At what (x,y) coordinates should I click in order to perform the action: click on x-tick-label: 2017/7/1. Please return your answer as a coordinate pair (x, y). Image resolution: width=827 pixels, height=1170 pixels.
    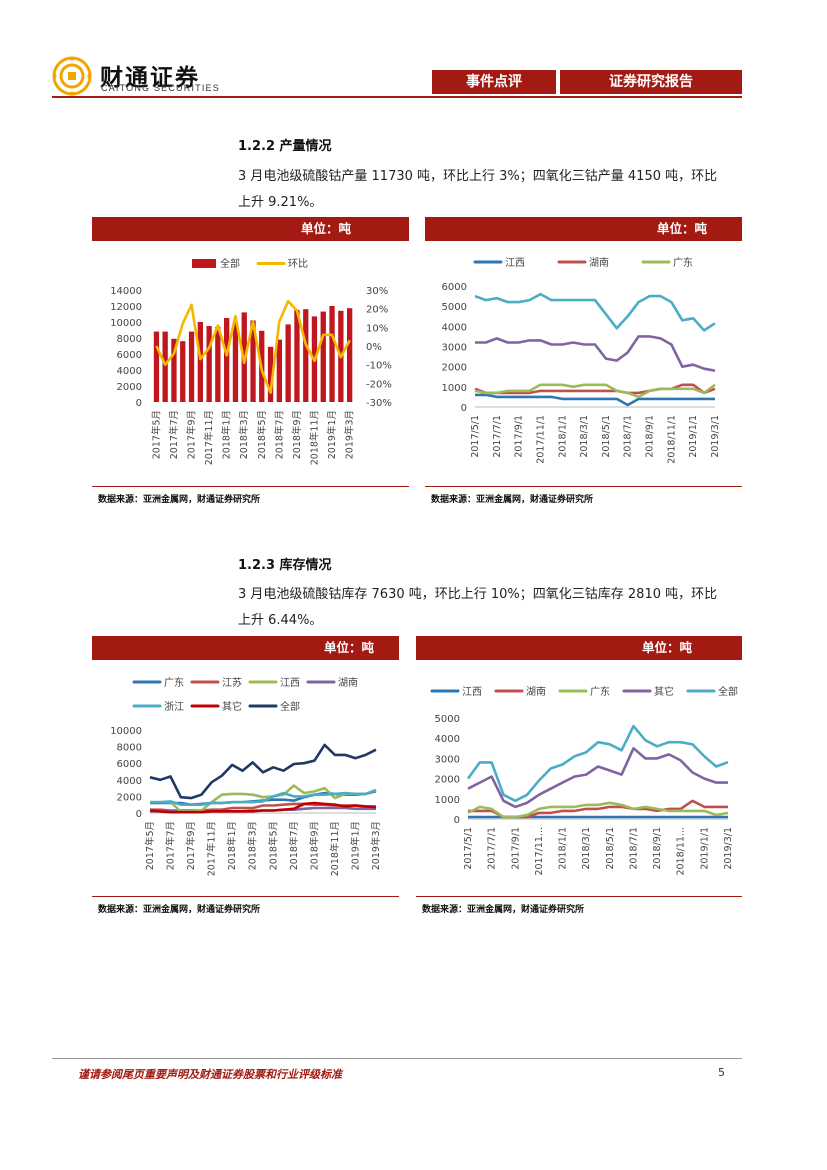
    Looking at the image, I should click on (497, 436).